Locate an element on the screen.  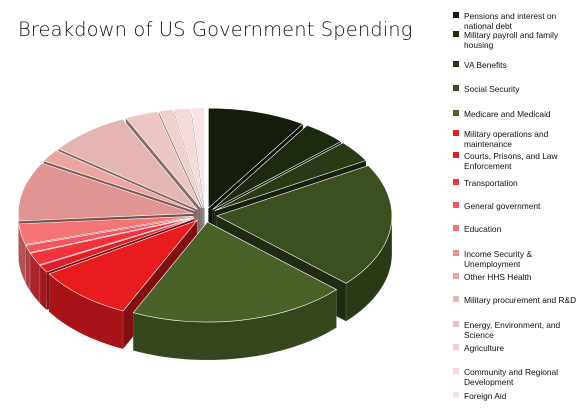
legend-label: Courts, Prisons, and Law Enforcement is located at coordinates (511, 161).